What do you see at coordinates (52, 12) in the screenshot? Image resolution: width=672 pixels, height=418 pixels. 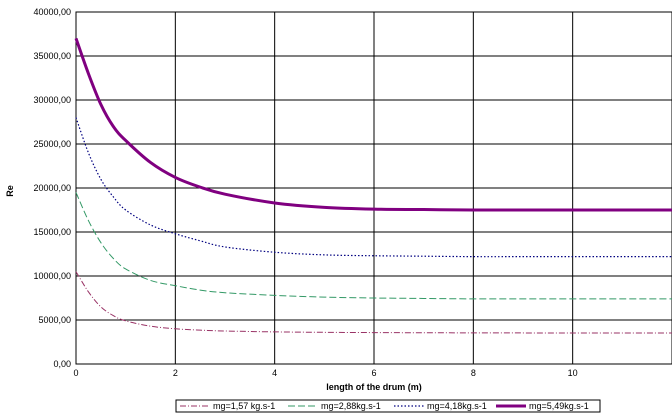 I see `y-tick-label: 40000,00` at bounding box center [52, 12].